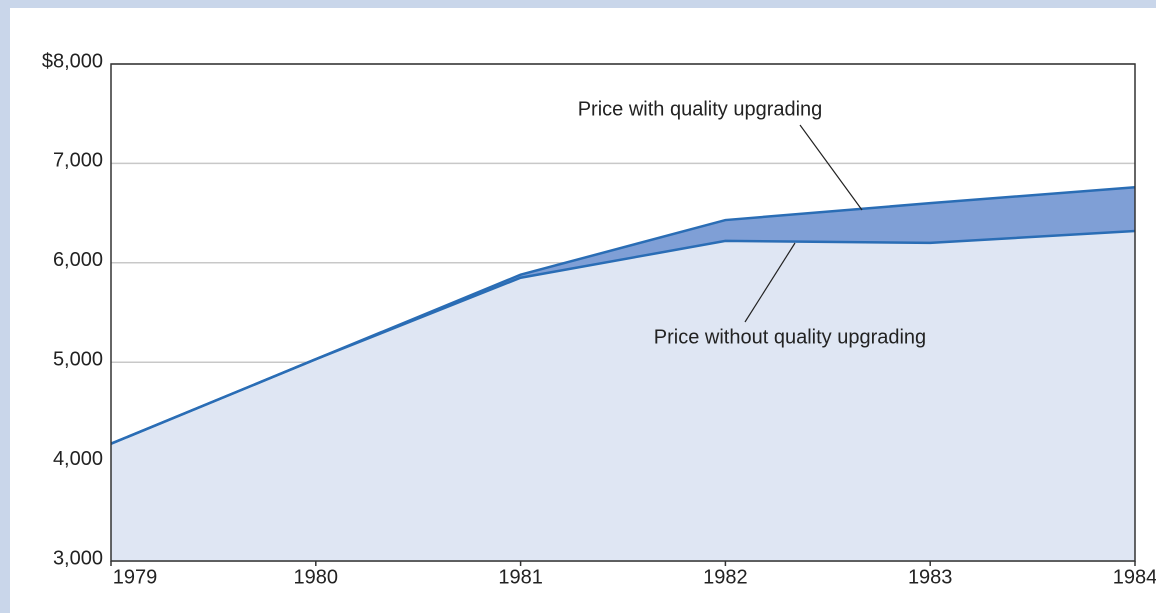 This screenshot has height=613, width=1156. What do you see at coordinates (725, 577) in the screenshot?
I see `x-tick-label: 1982` at bounding box center [725, 577].